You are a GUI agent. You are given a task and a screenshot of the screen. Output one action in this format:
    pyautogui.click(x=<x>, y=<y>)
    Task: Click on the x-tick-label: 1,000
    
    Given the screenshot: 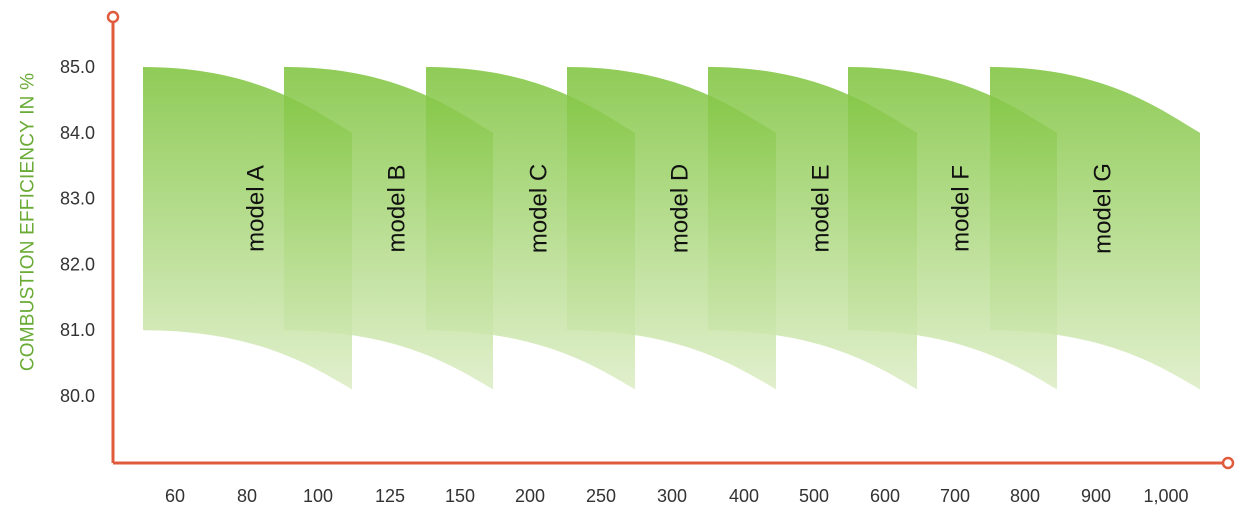 What is the action you would take?
    pyautogui.click(x=1165, y=496)
    